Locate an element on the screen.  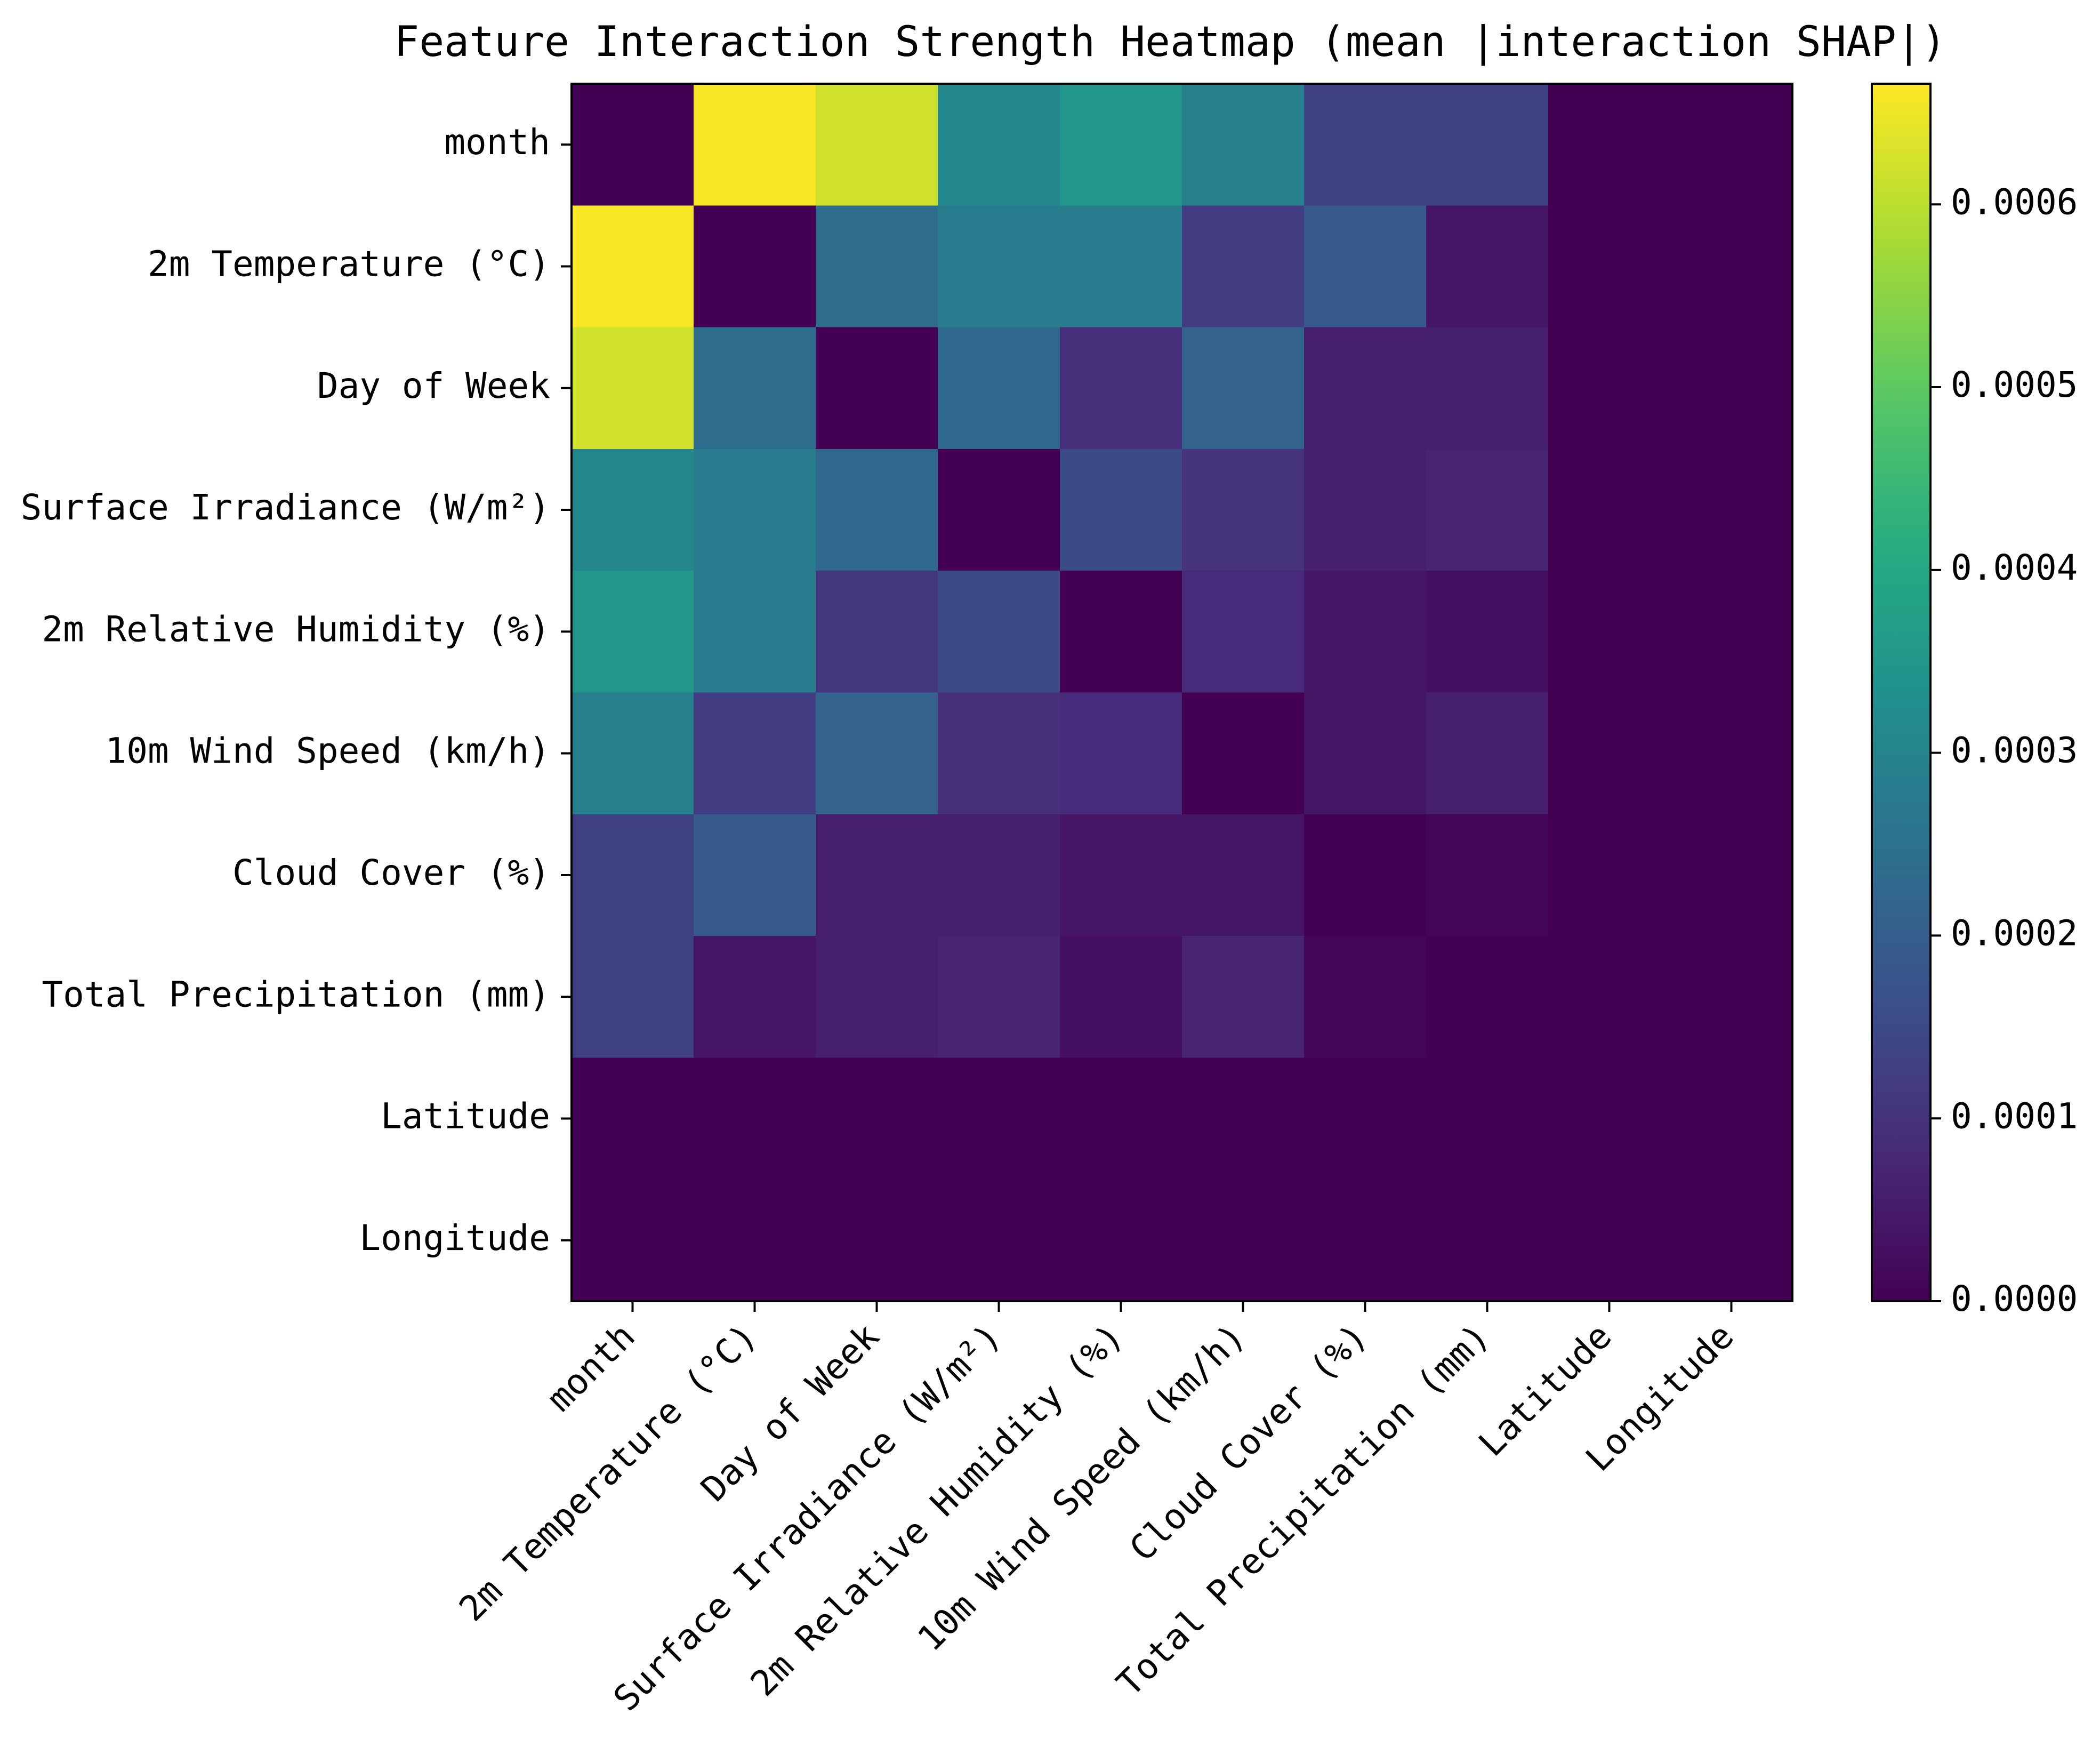
row-label: month is located at coordinates (497, 143).